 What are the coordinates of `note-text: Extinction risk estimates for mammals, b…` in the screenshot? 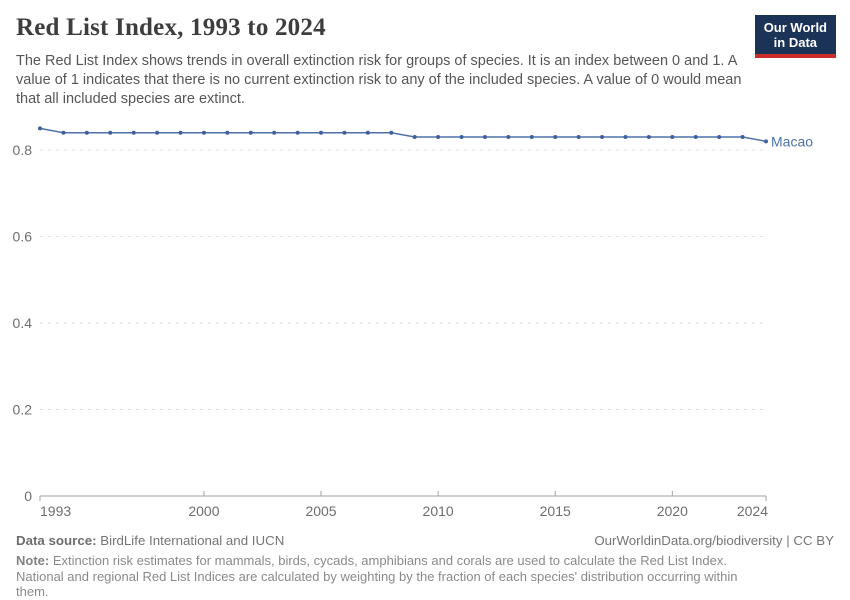 It's located at (377, 576).